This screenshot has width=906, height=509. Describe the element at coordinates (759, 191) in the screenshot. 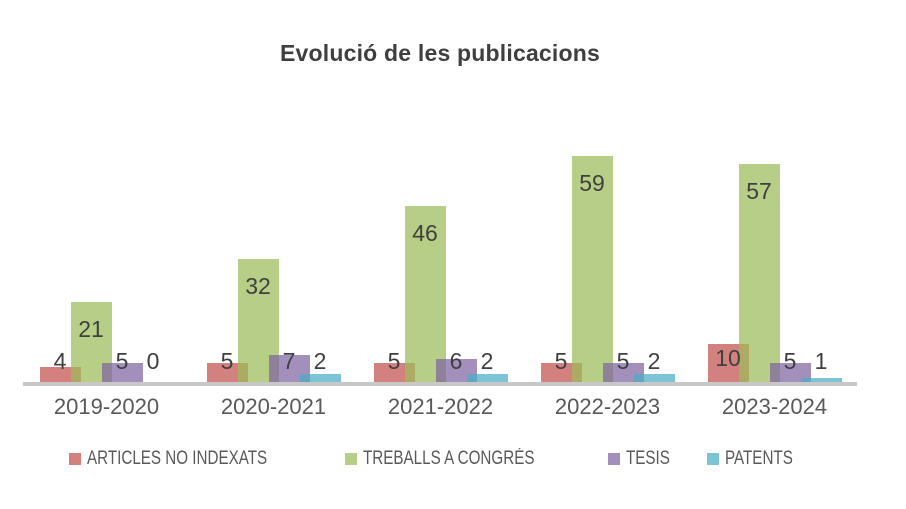

I see `data-label-treballs-a-congres-2023-2024: 57` at that location.